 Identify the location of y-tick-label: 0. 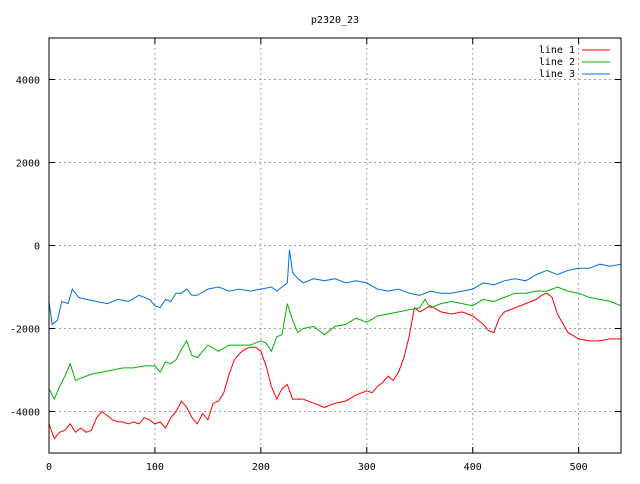
(37, 247).